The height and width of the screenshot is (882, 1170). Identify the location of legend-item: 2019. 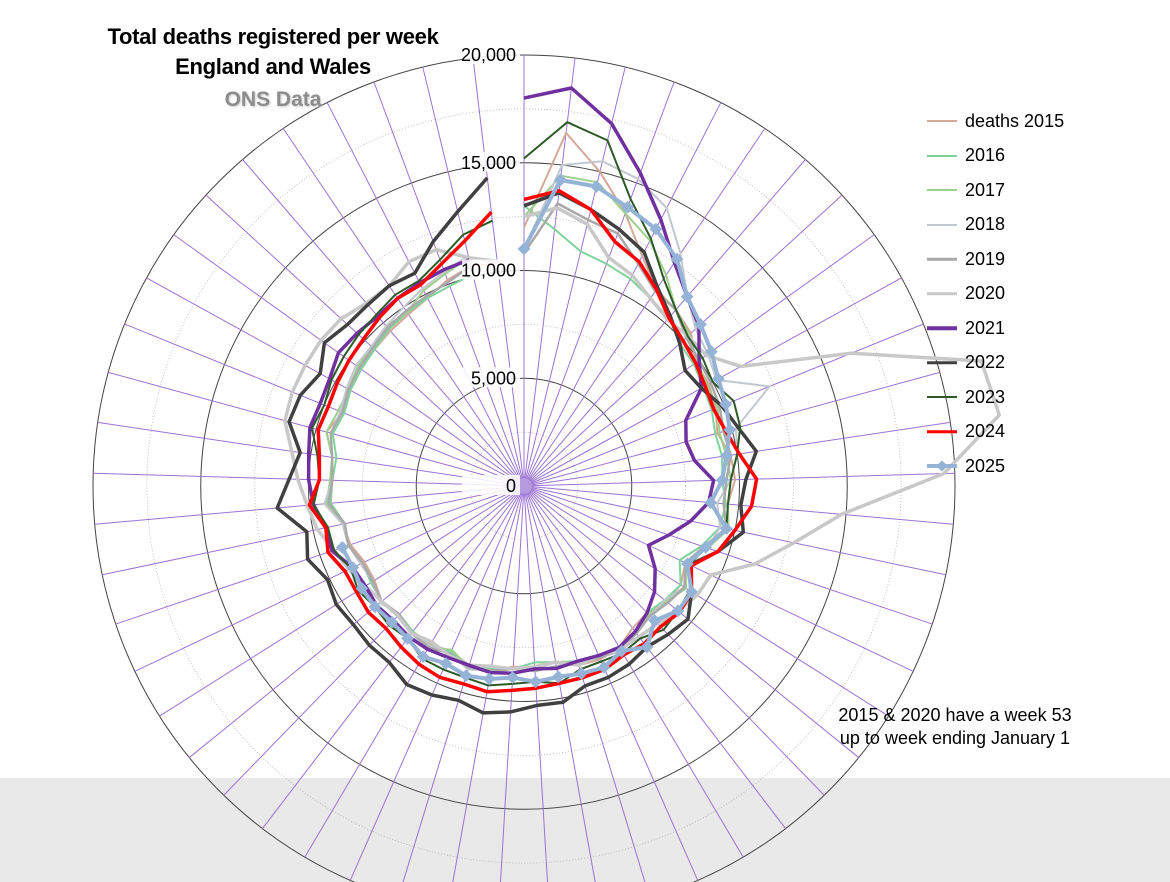
(995, 259).